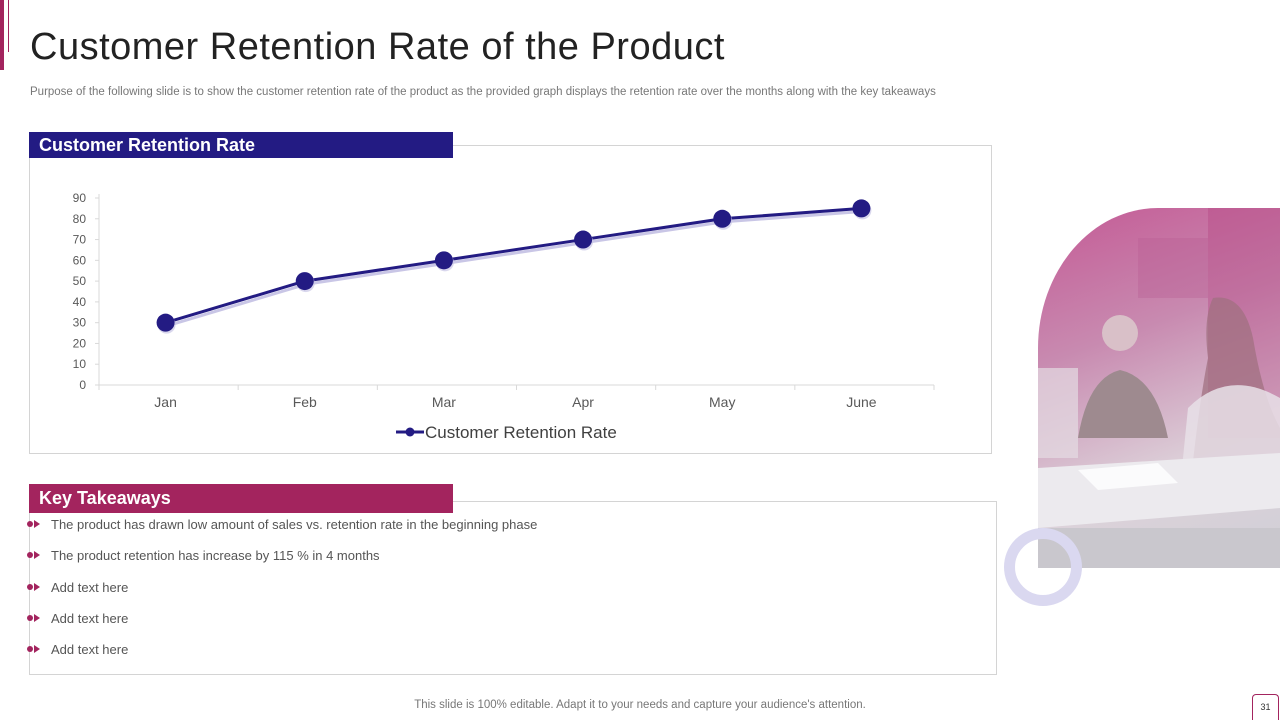  What do you see at coordinates (80, 240) in the screenshot?
I see `y-tick-label: 70` at bounding box center [80, 240].